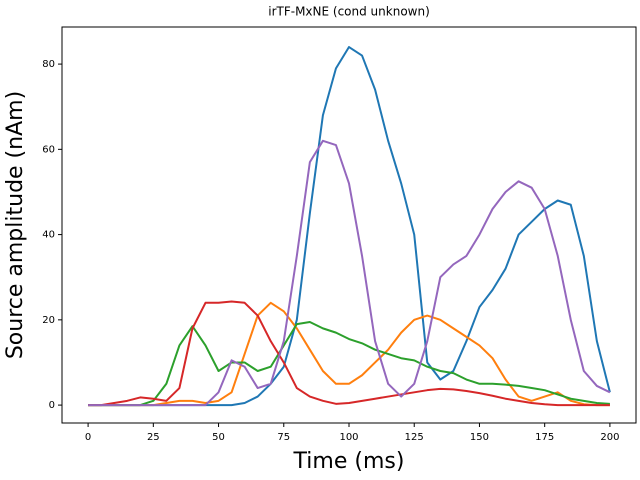 The width and height of the screenshot is (640, 480). Describe the element at coordinates (48, 64) in the screenshot. I see `y-tick-label: 80` at that location.